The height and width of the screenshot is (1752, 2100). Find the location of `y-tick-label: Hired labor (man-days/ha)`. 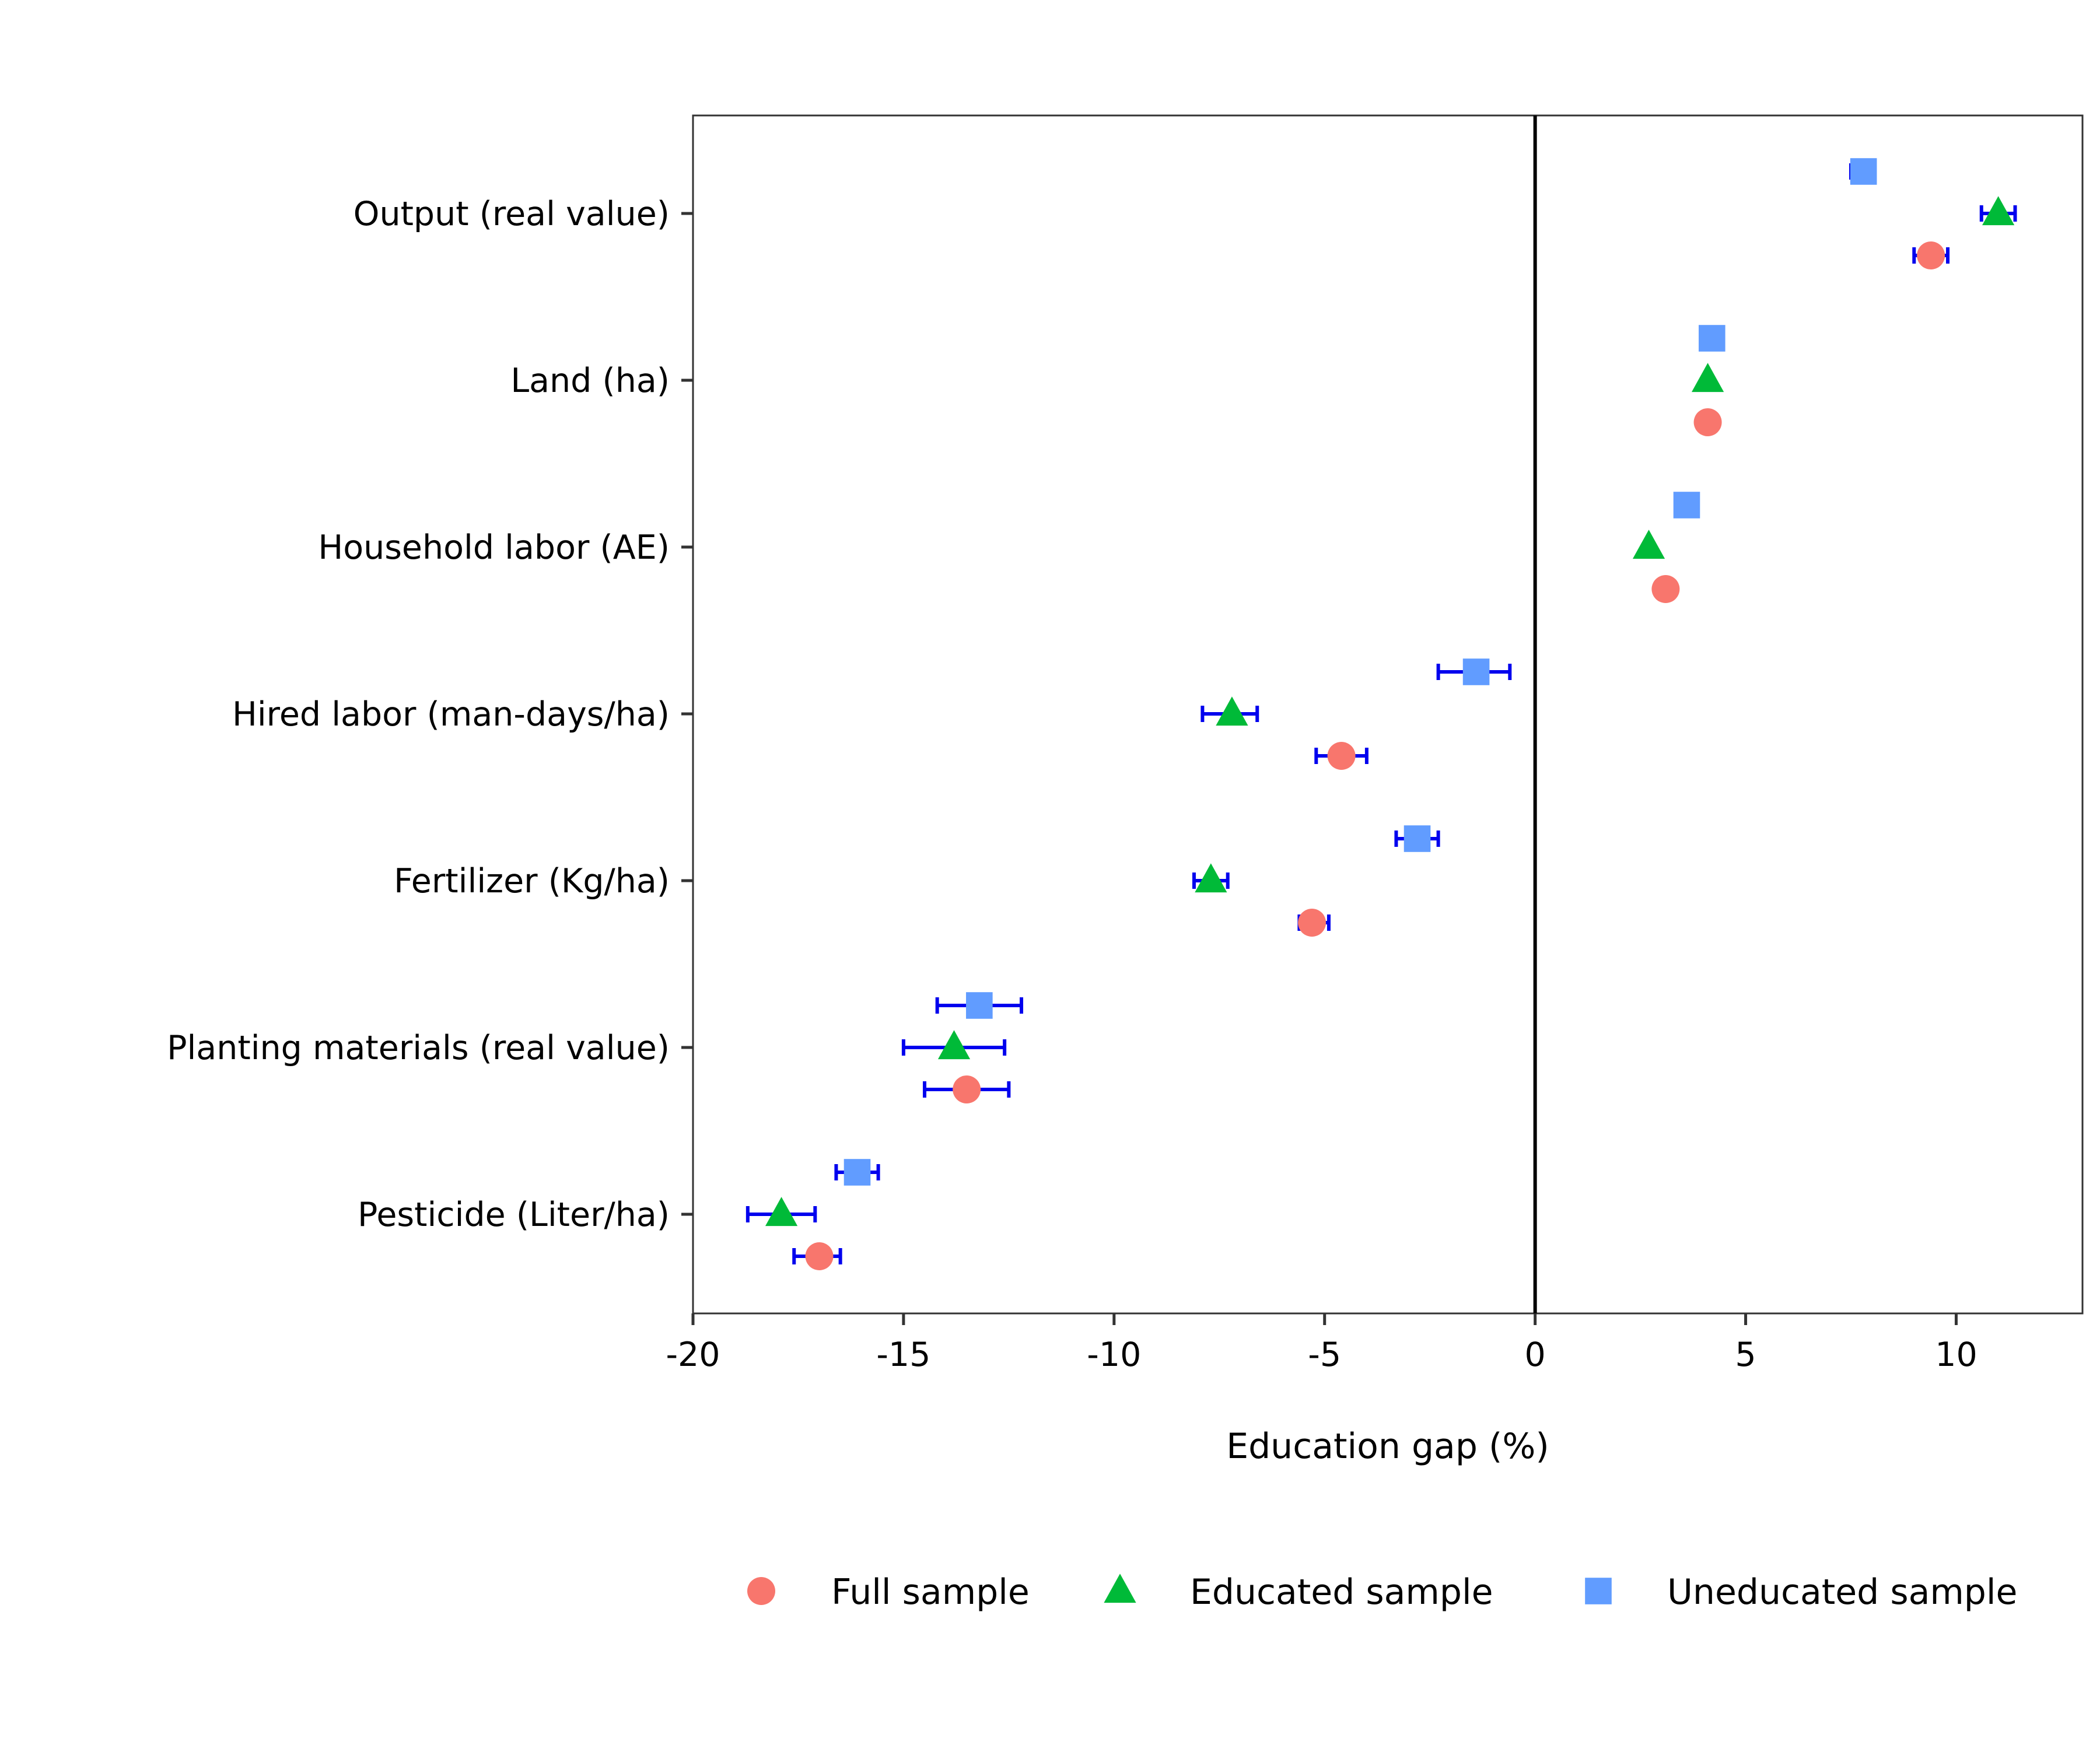

y-tick-label: Hired labor (man-days/ha) is located at coordinates (451, 714).